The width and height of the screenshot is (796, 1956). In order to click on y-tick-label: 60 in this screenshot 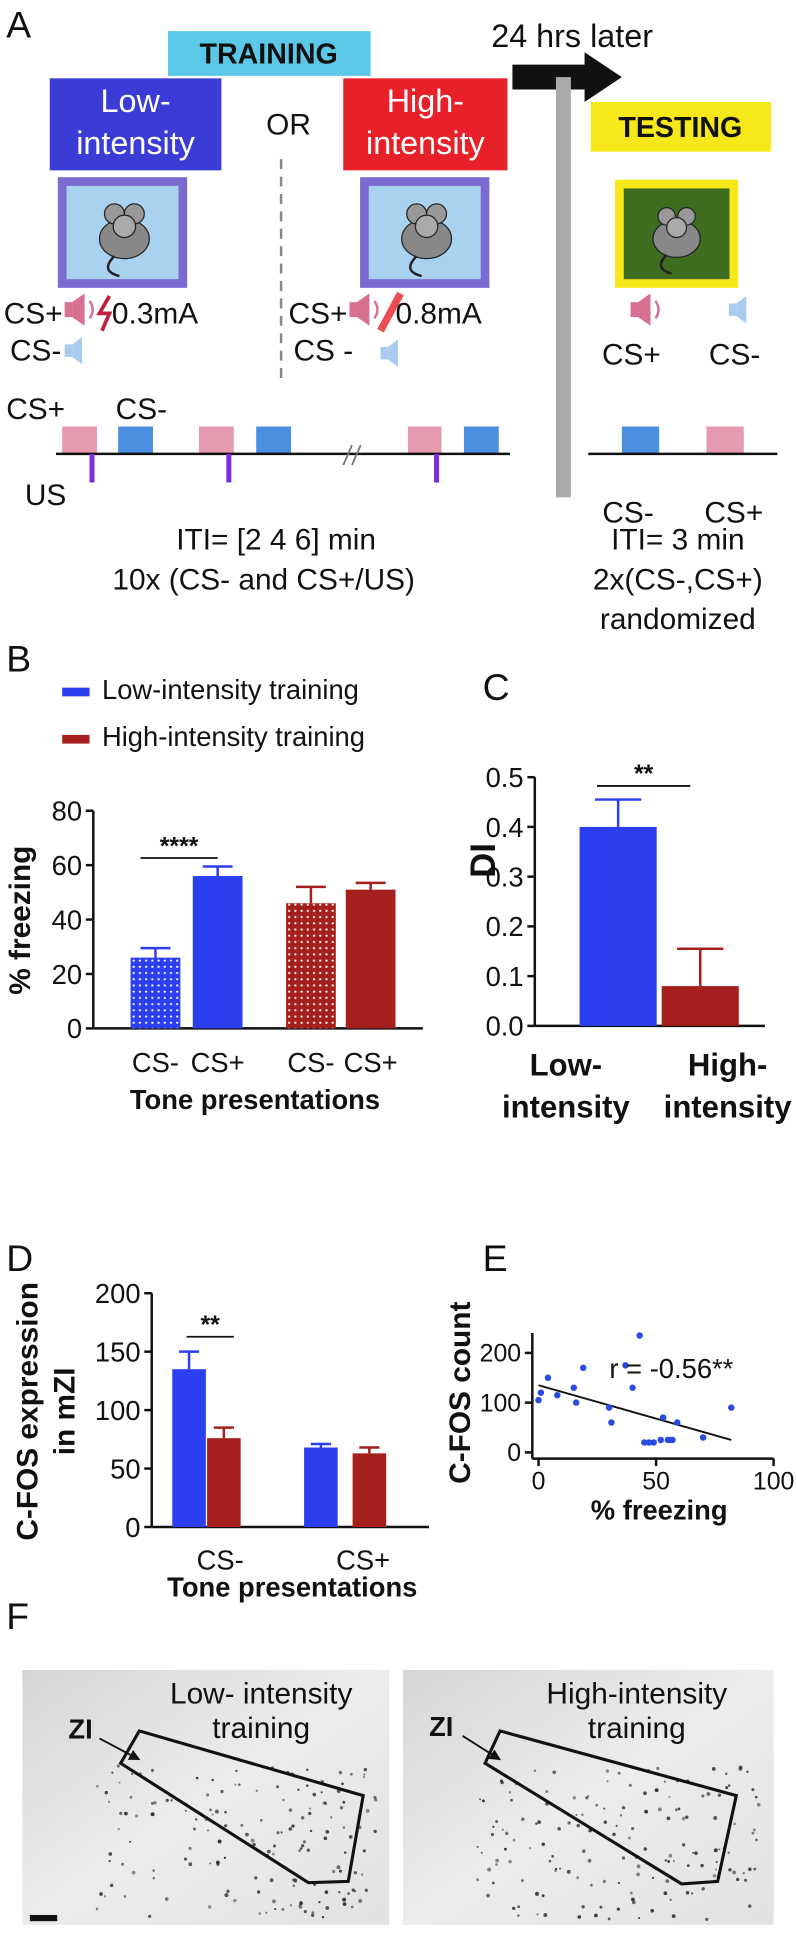, I will do `click(67, 865)`.